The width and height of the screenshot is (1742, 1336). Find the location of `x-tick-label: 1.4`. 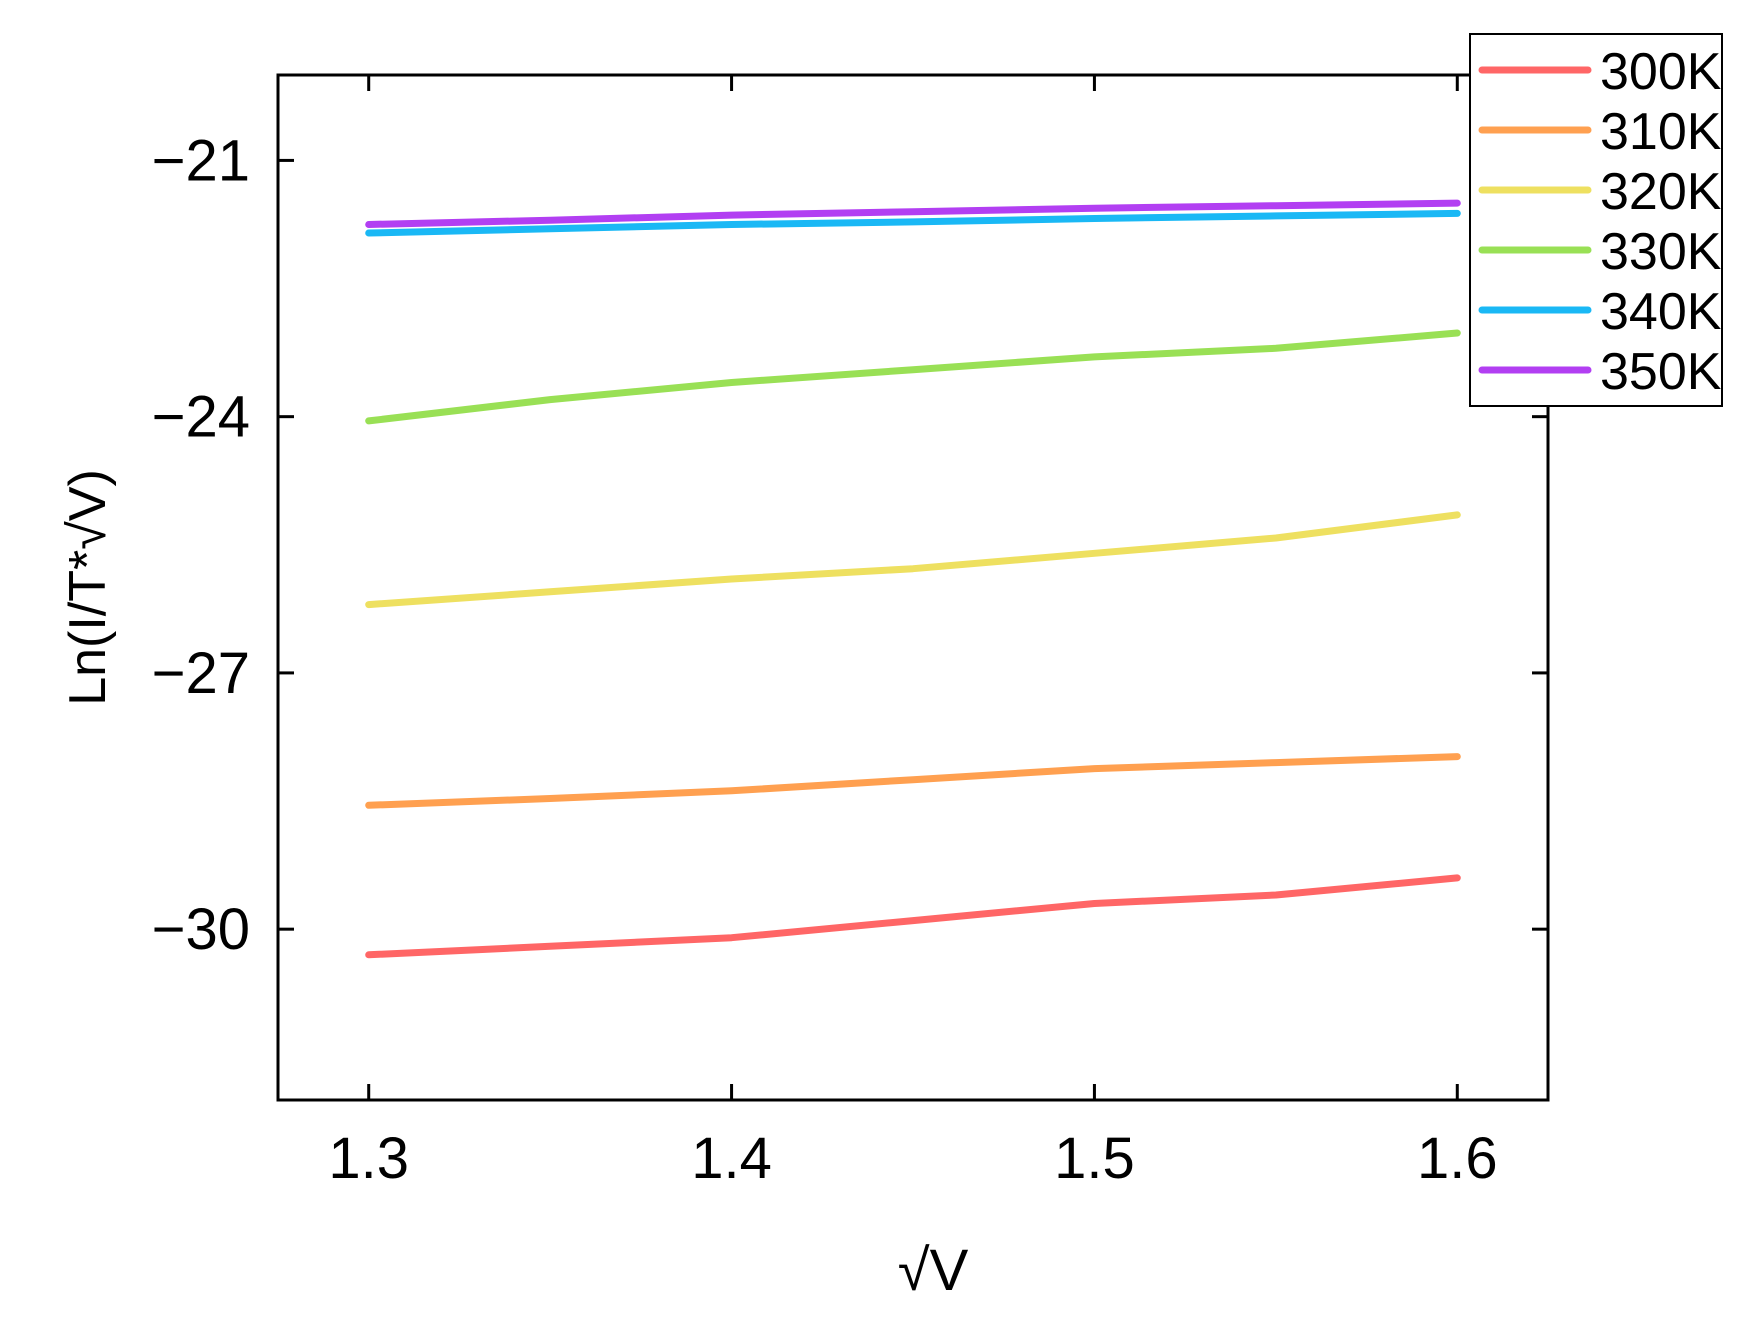

x-tick-label: 1.4 is located at coordinates (731, 1158).